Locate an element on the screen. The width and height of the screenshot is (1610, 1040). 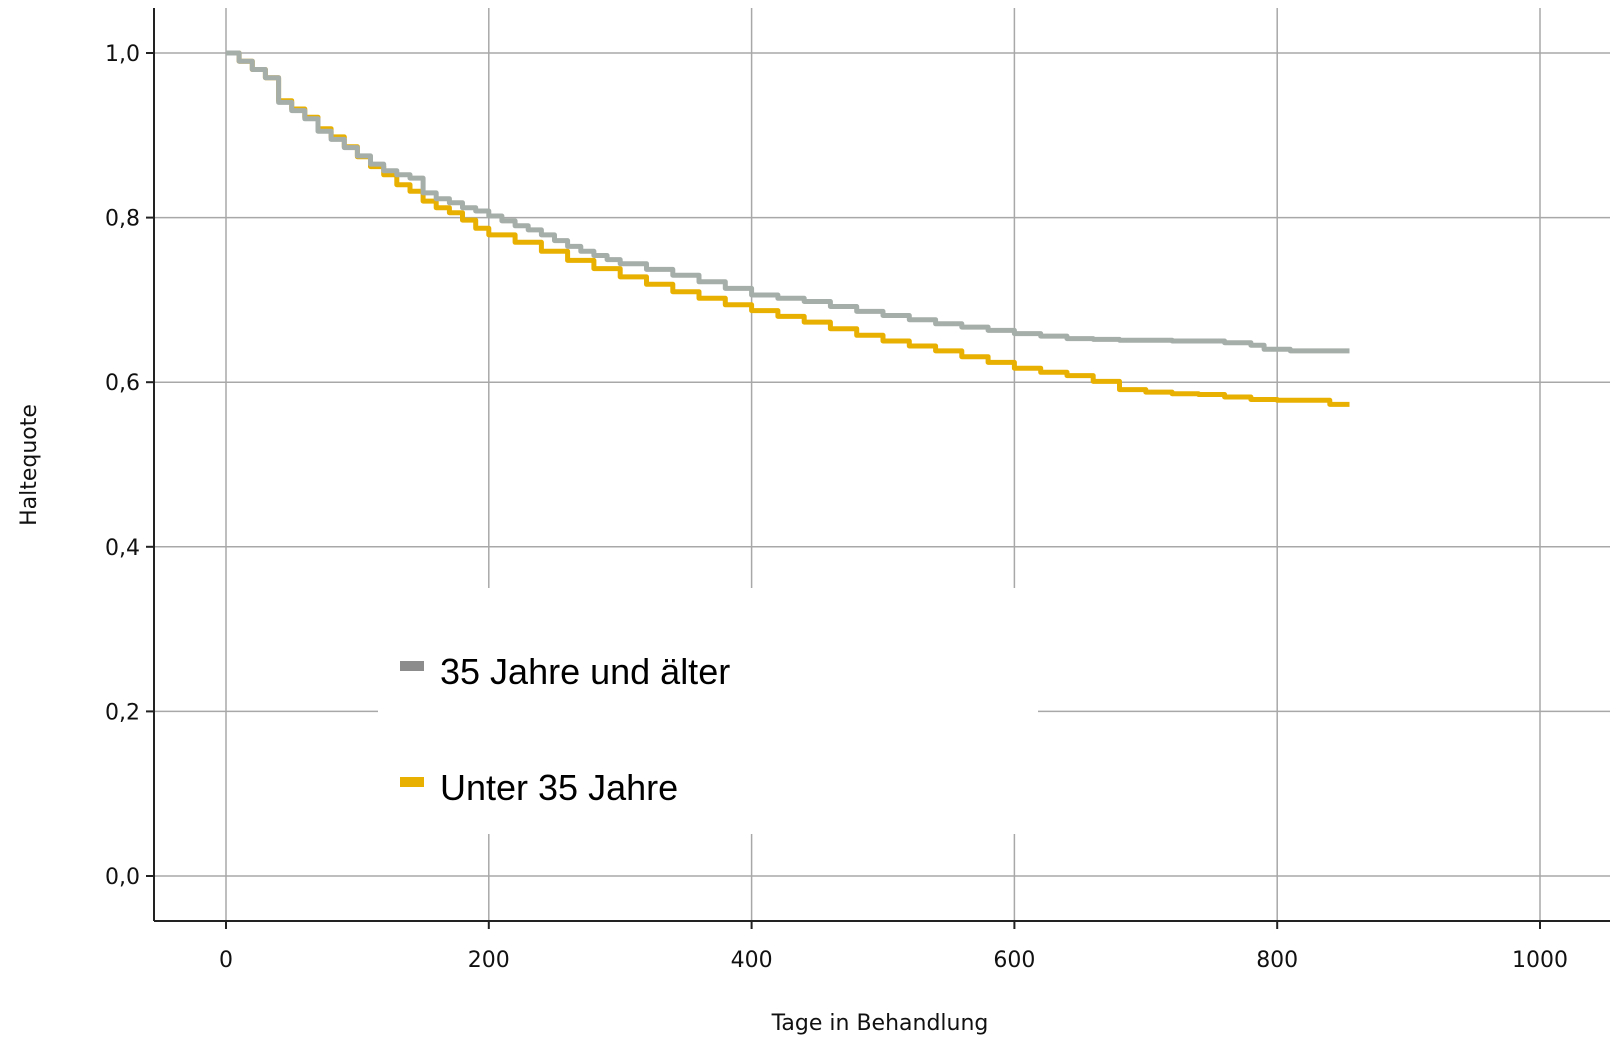
legend-background is located at coordinates (708, 711).